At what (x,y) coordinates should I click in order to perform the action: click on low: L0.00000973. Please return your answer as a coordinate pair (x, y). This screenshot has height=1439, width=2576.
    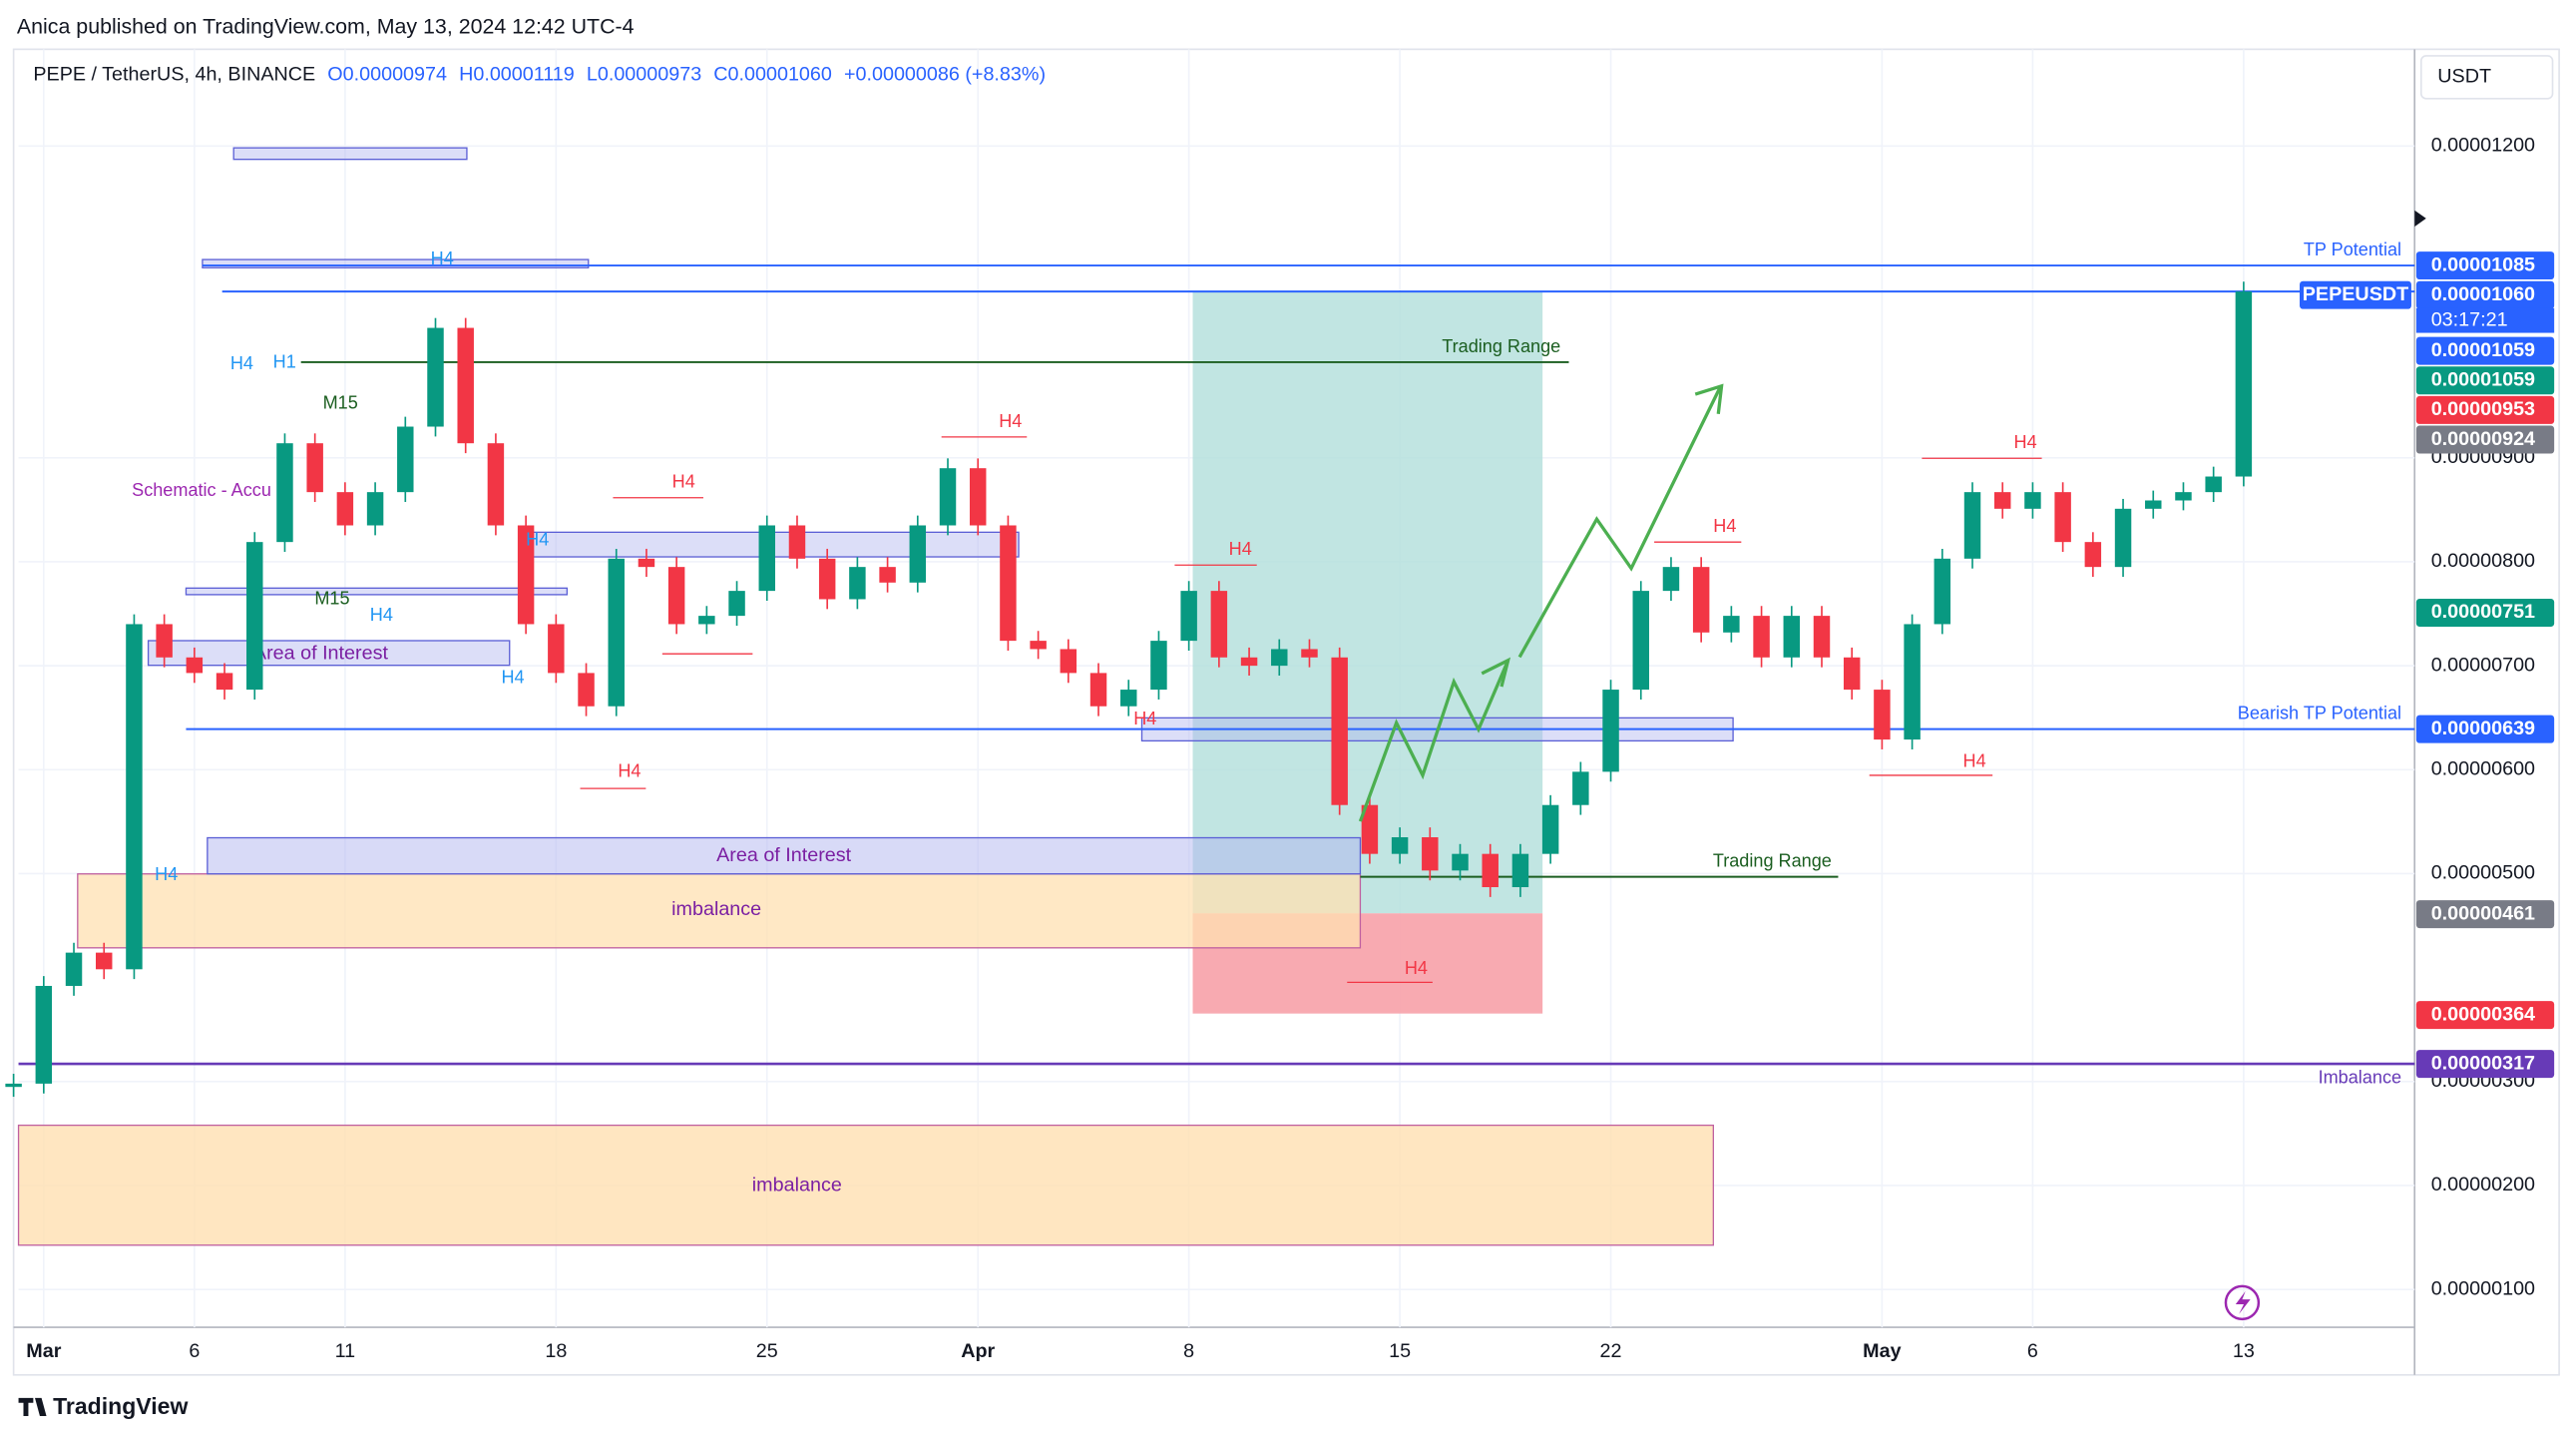
    Looking at the image, I should click on (644, 75).